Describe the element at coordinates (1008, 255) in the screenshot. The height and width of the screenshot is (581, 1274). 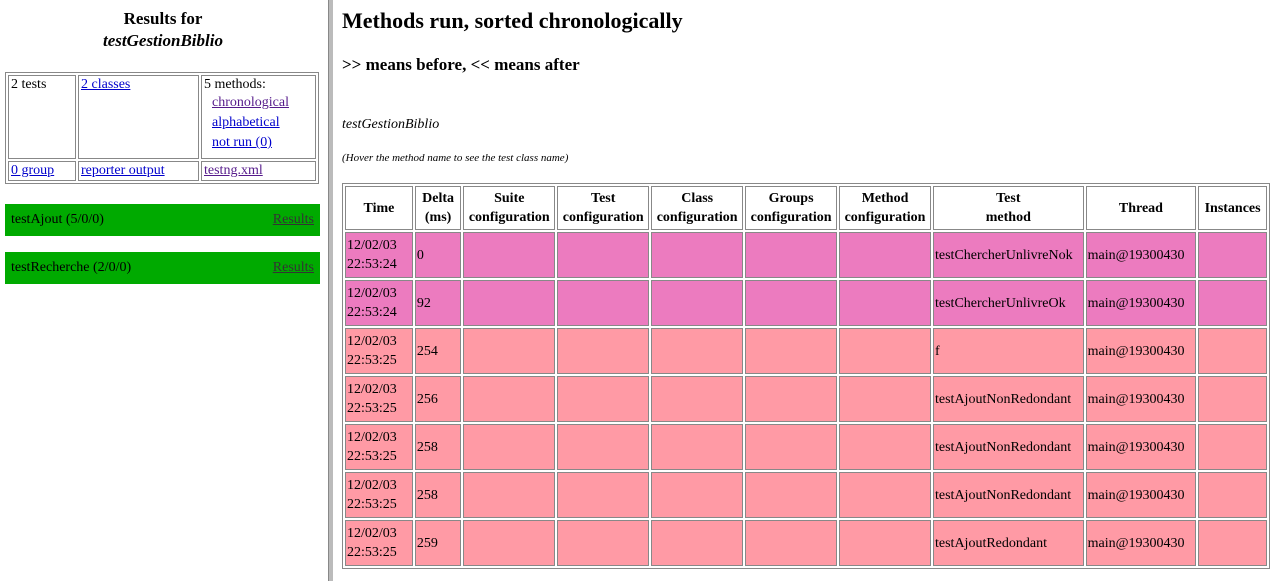
I see `method-cell: testChercherUnlivreNok` at that location.